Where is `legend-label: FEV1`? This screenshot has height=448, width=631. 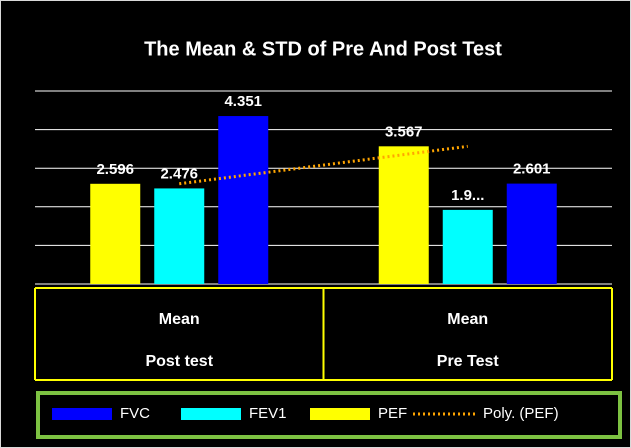
legend-label: FEV1 is located at coordinates (268, 413).